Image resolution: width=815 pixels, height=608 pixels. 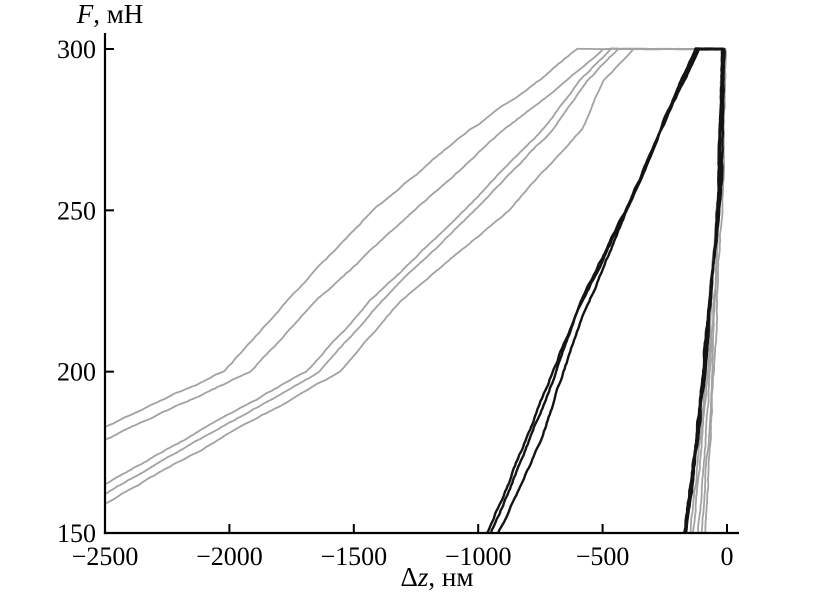 I want to click on y-tick-label: 150, so click(x=76, y=533).